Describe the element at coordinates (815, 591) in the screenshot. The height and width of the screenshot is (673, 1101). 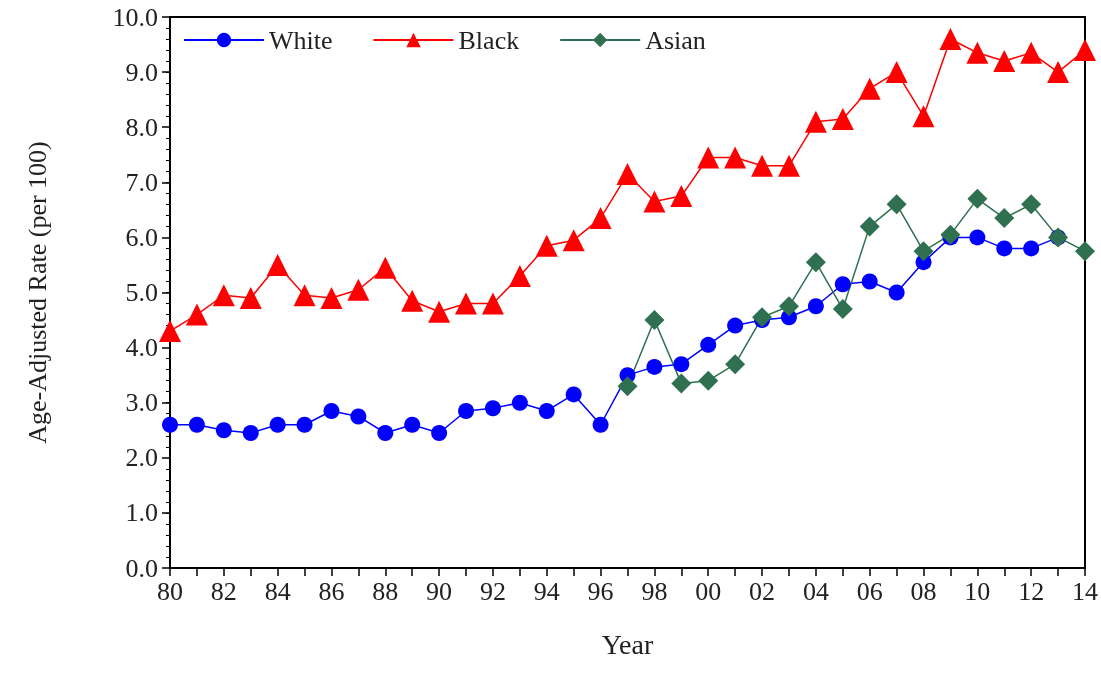
I see `x-tick-label: 04` at that location.